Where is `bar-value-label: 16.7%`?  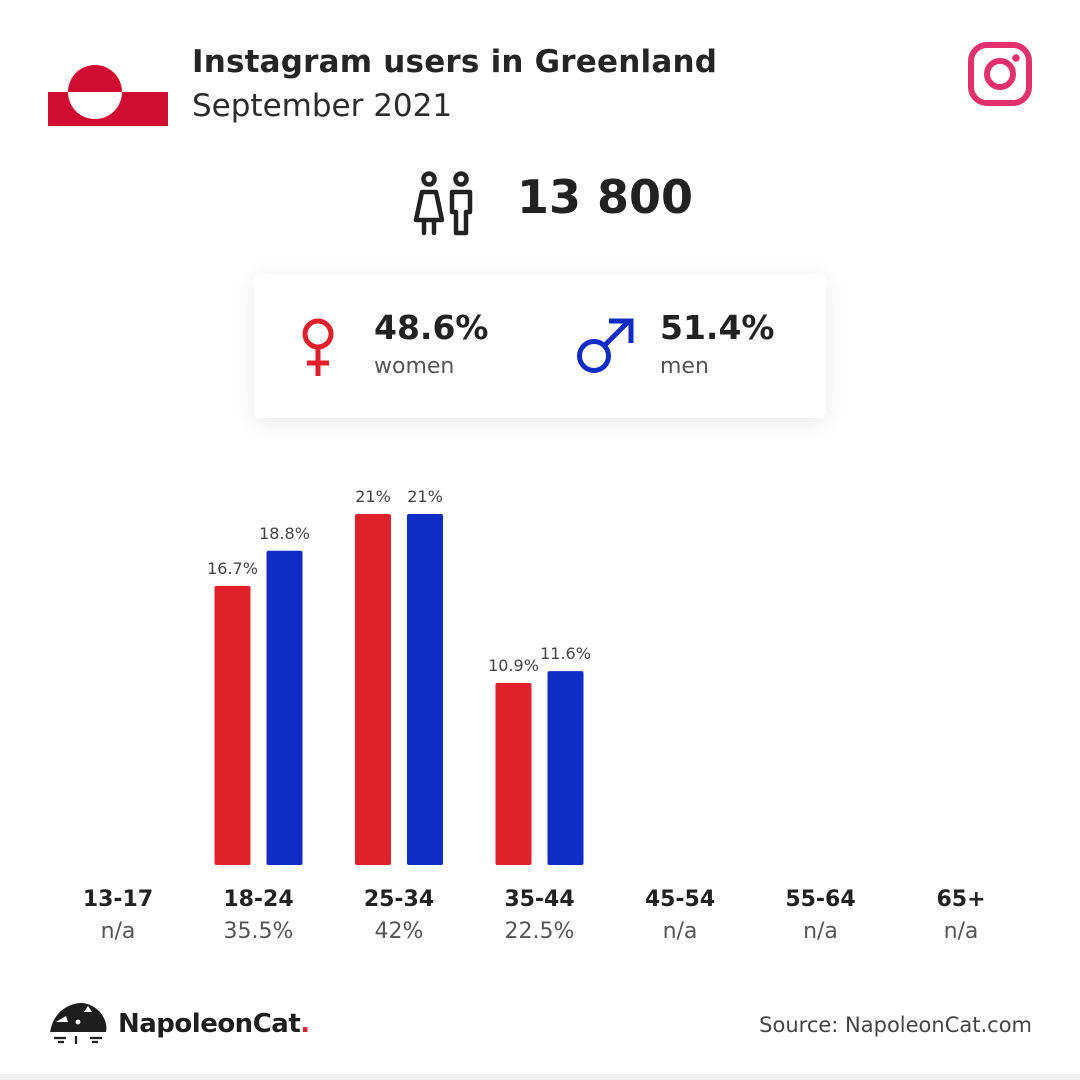
bar-value-label: 16.7% is located at coordinates (232, 568).